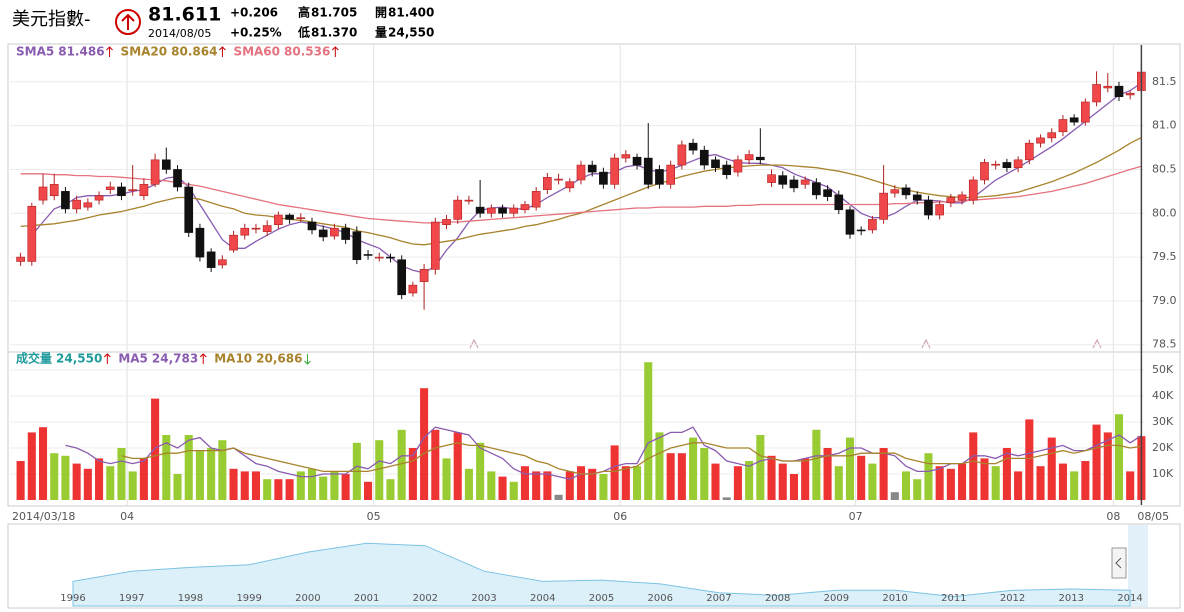  I want to click on navigator-year: 2009, so click(836, 598).